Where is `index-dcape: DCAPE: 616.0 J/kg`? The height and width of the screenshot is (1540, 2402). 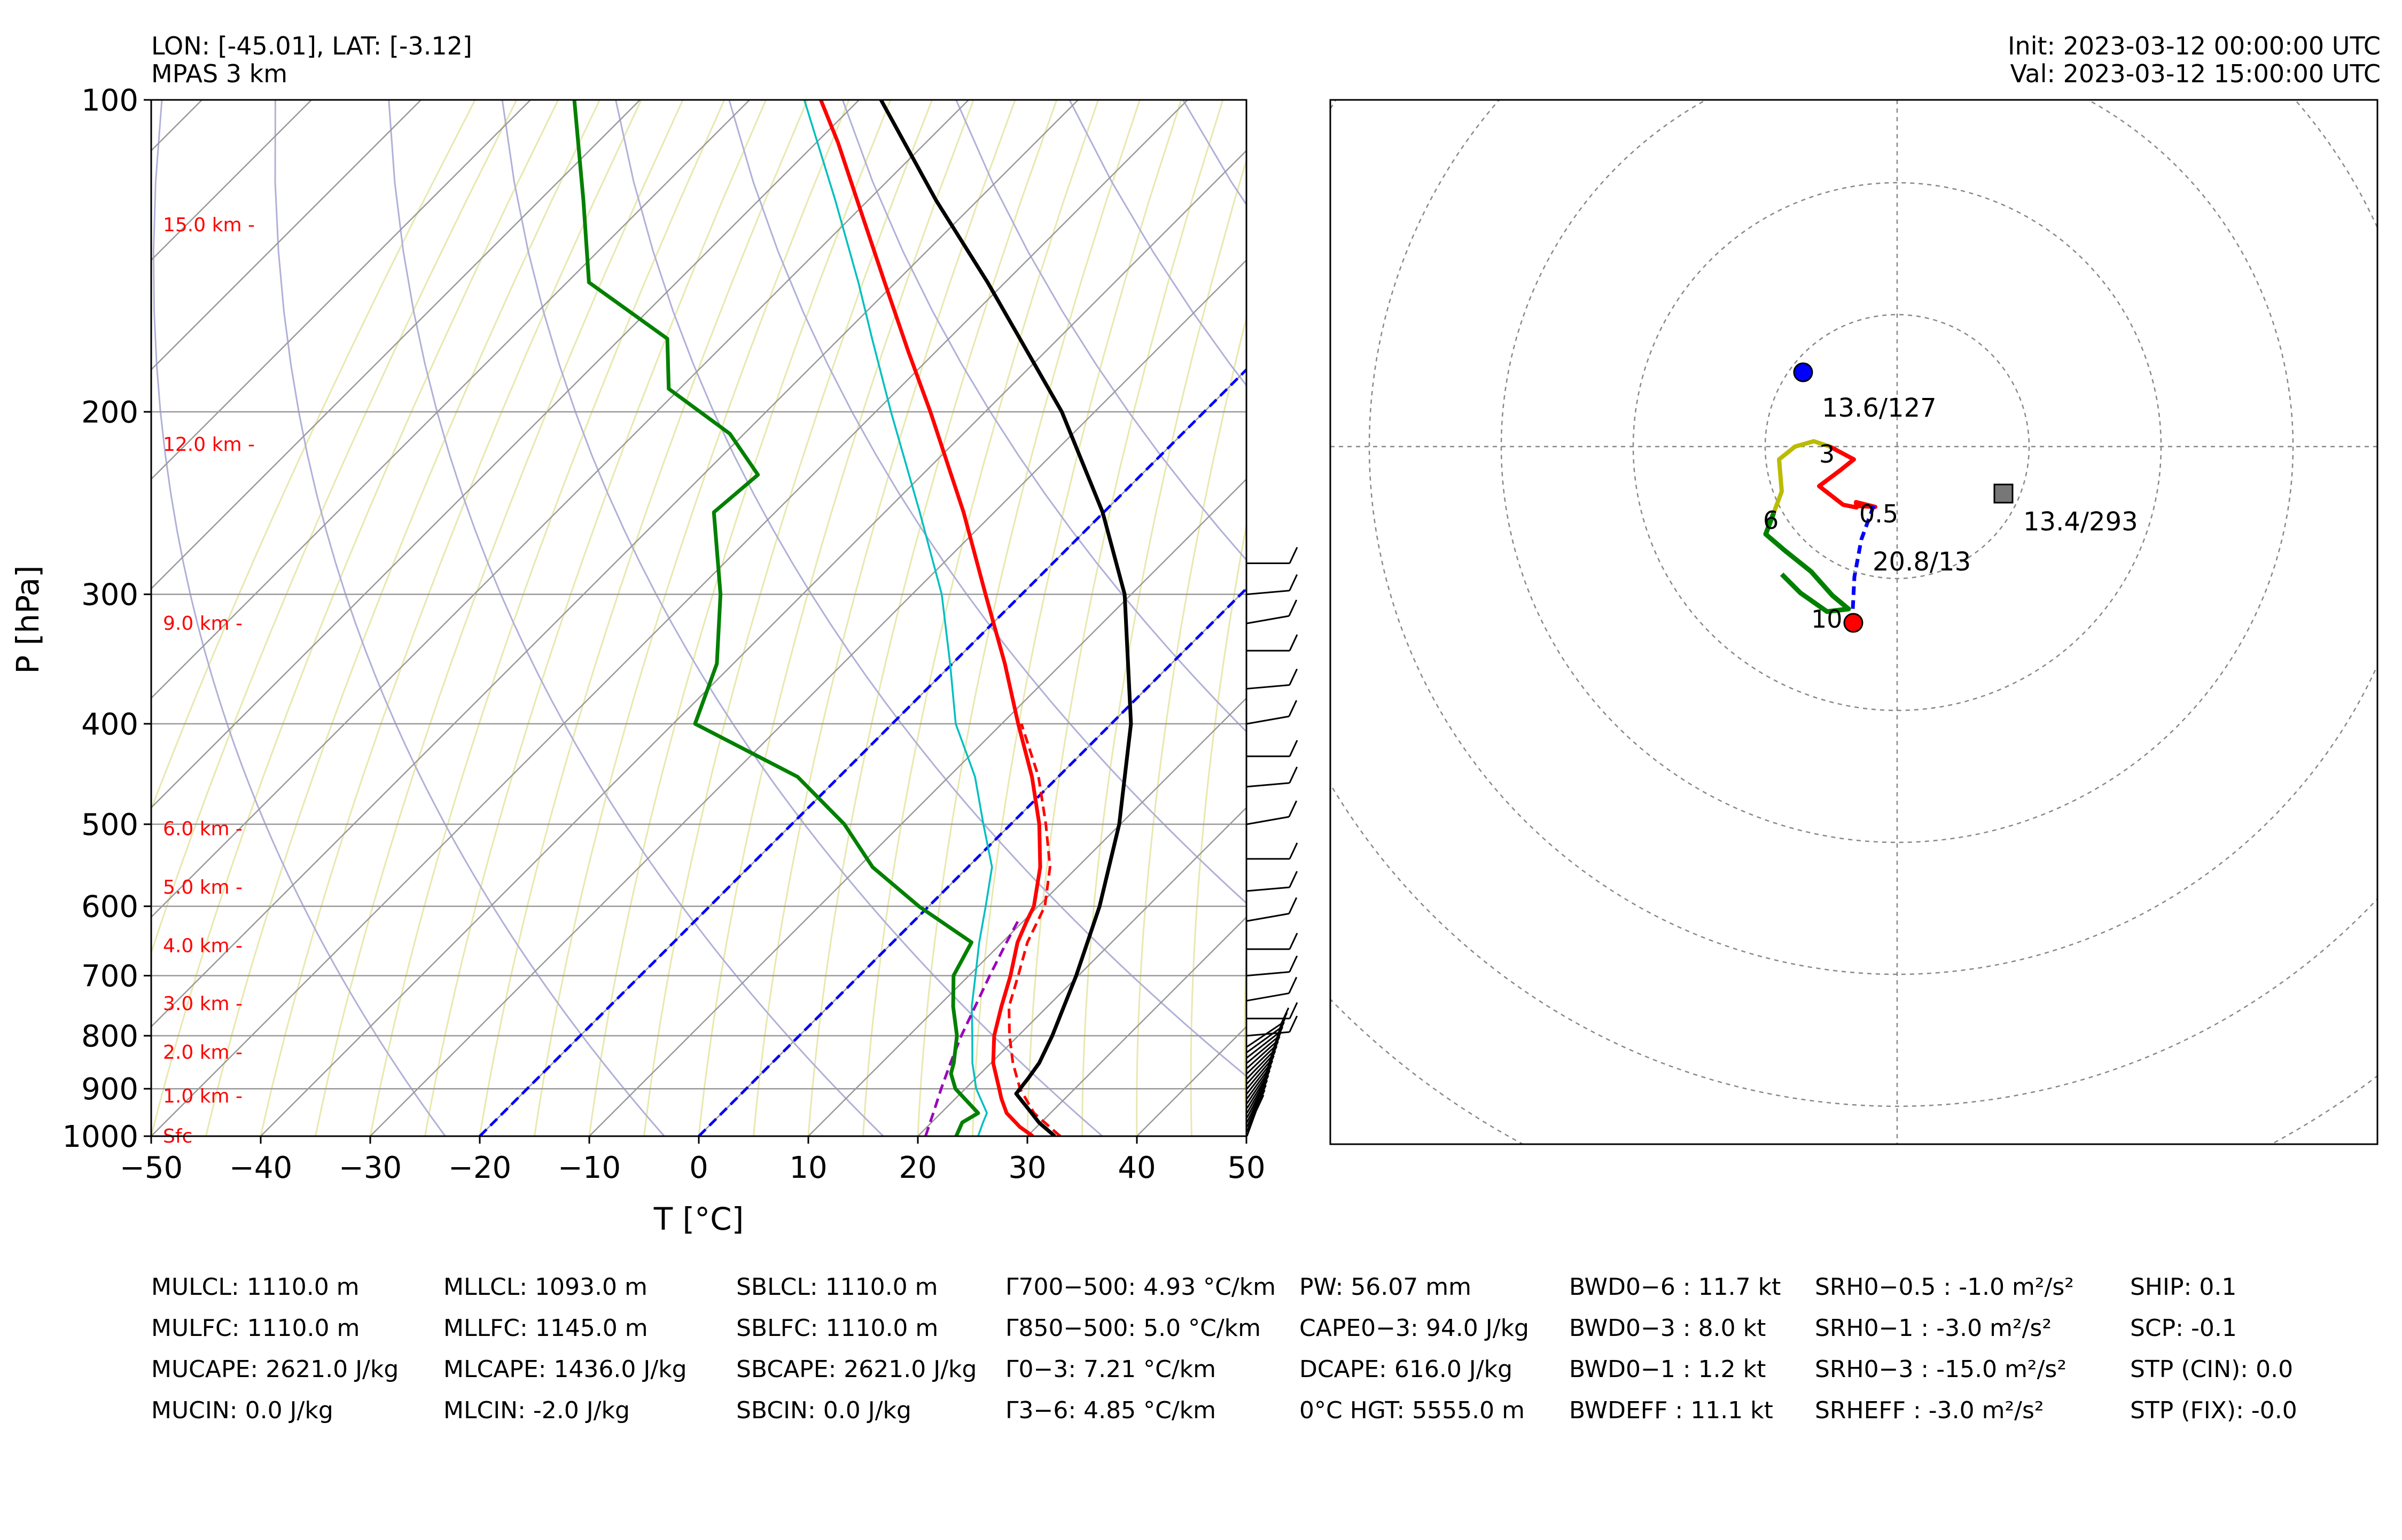 index-dcape: DCAPE: 616.0 J/kg is located at coordinates (1406, 1369).